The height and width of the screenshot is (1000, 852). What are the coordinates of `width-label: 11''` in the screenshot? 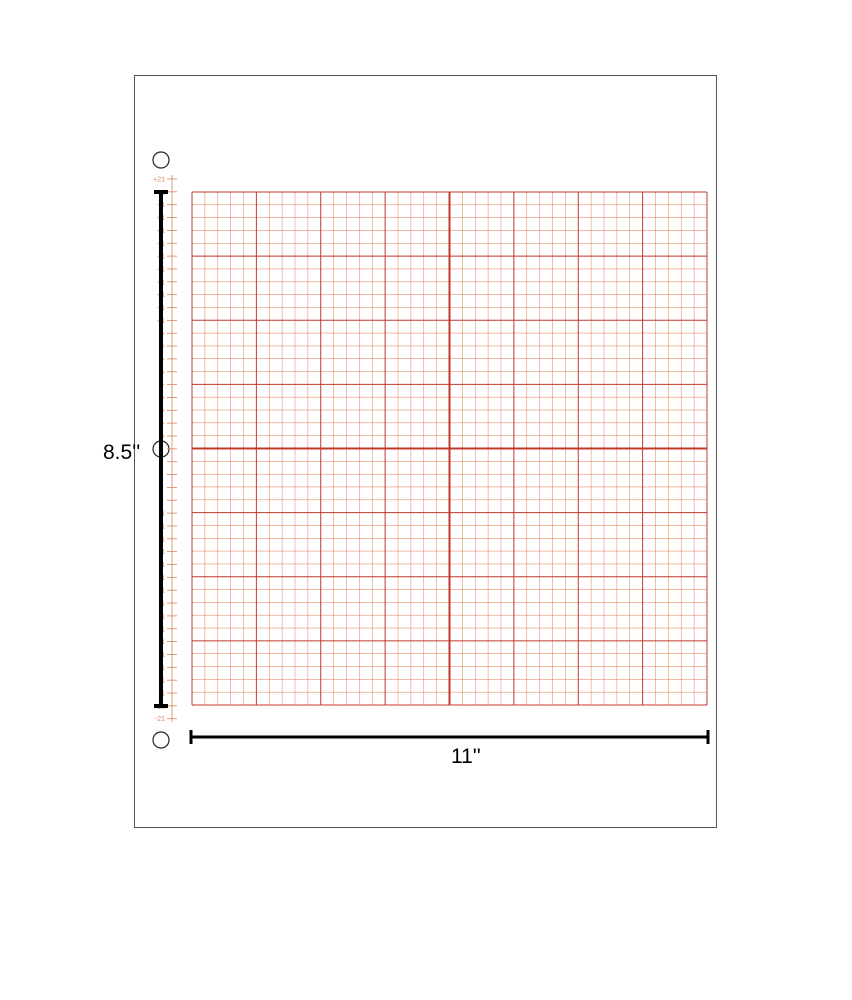 It's located at (466, 756).